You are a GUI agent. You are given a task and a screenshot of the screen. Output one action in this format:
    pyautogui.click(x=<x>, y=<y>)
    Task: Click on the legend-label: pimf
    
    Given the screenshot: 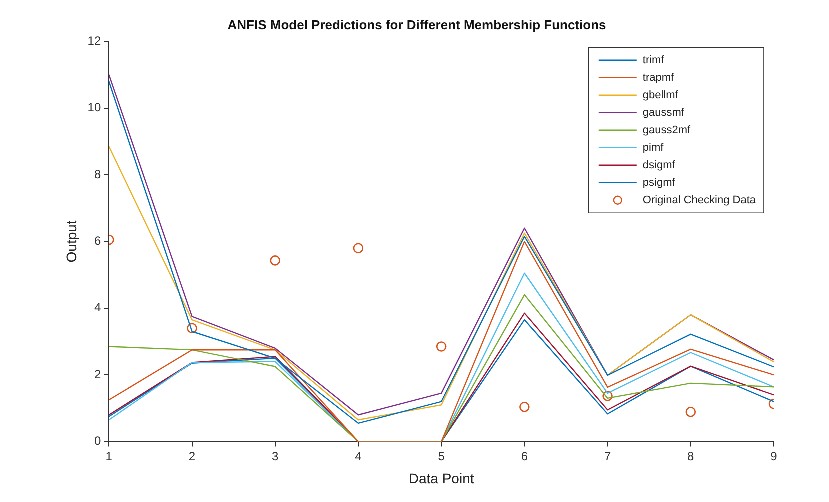 What is the action you would take?
    pyautogui.click(x=653, y=148)
    